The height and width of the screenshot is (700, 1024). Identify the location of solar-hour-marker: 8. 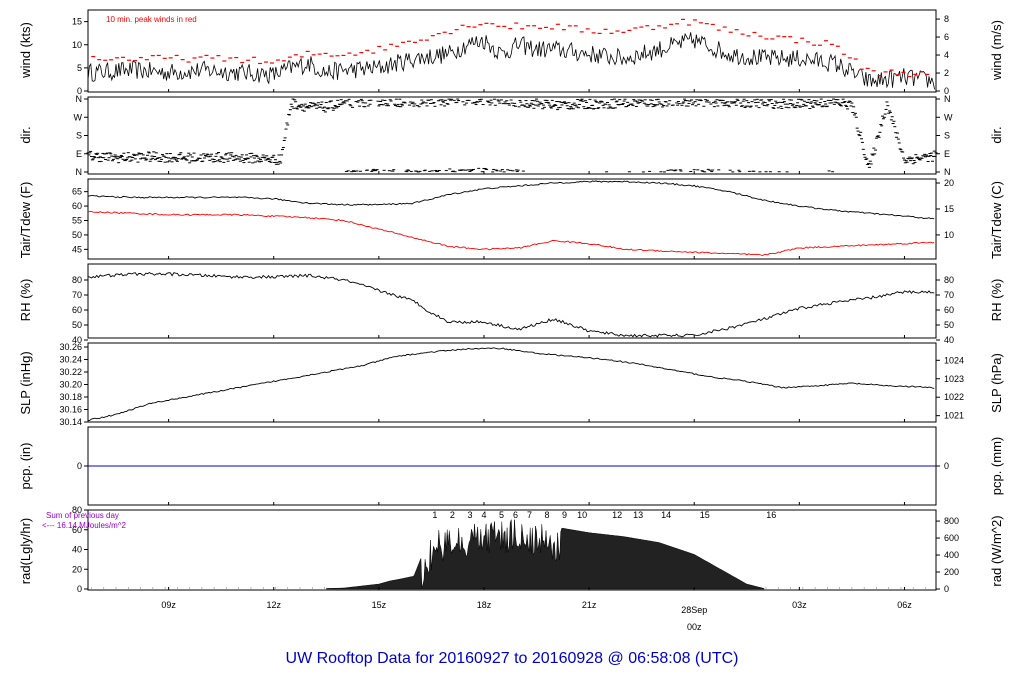
(547, 515).